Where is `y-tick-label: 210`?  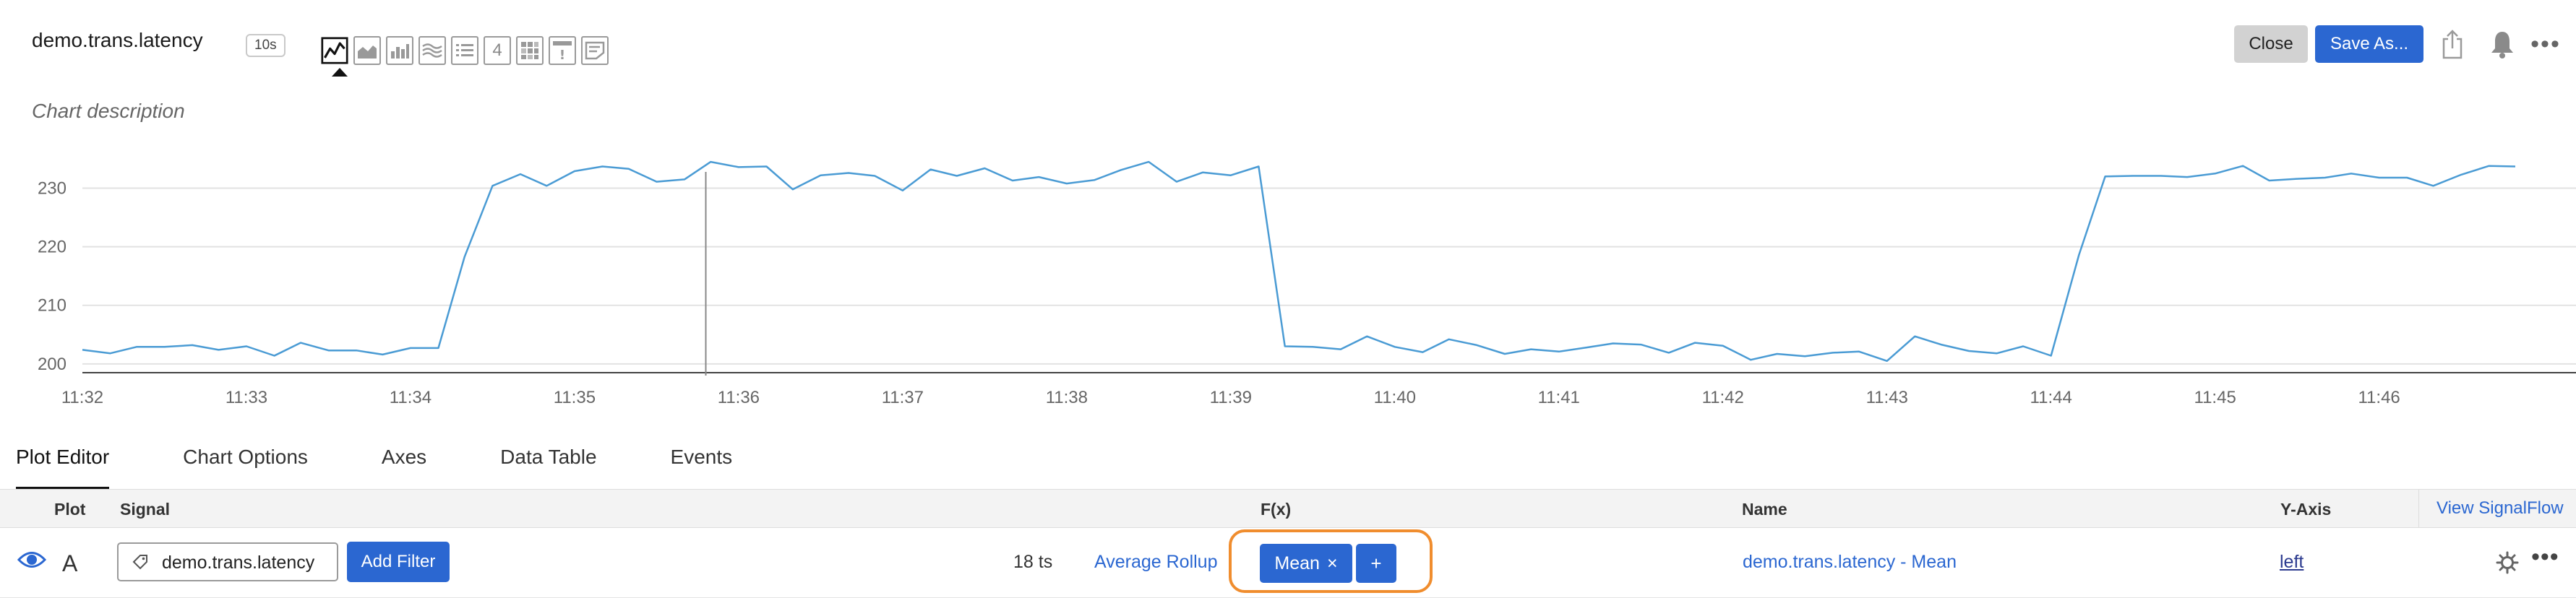 y-tick-label: 210 is located at coordinates (52, 306).